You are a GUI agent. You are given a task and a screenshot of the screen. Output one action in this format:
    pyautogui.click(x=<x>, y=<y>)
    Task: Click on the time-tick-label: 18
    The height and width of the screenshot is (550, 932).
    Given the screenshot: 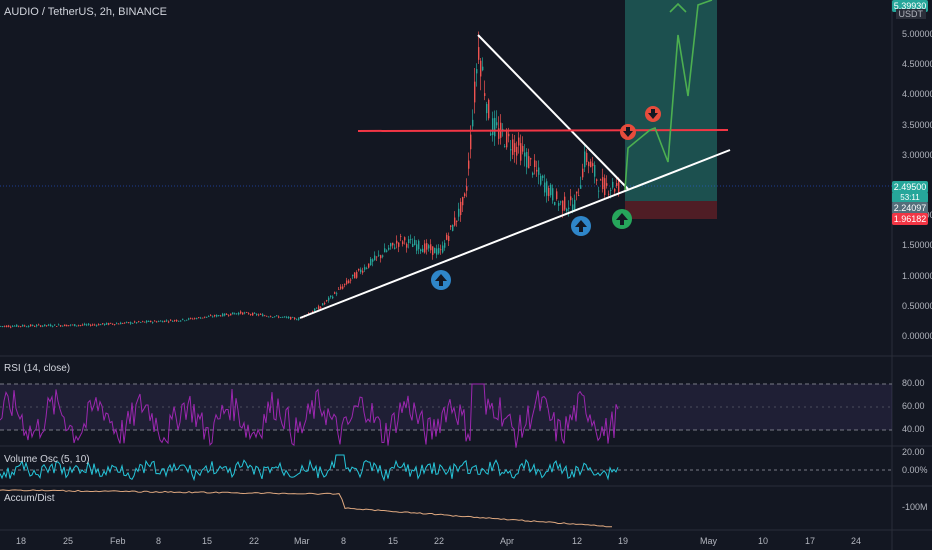 What is the action you would take?
    pyautogui.click(x=21, y=541)
    